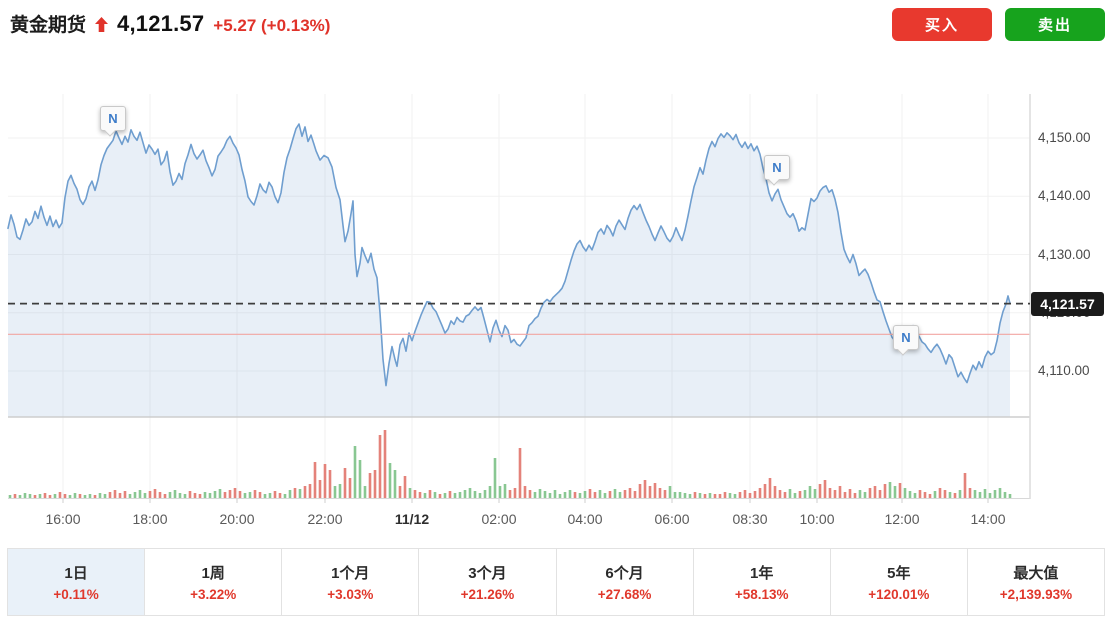 Image resolution: width=1113 pixels, height=622 pixels. What do you see at coordinates (237, 519) in the screenshot?
I see `x-axis-label: 20:00` at bounding box center [237, 519].